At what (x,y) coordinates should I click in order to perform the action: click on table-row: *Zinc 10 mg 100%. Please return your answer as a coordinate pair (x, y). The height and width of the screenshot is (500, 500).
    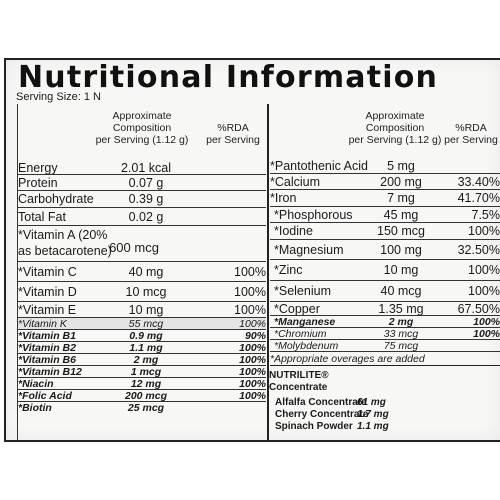
    Looking at the image, I should click on (385, 270).